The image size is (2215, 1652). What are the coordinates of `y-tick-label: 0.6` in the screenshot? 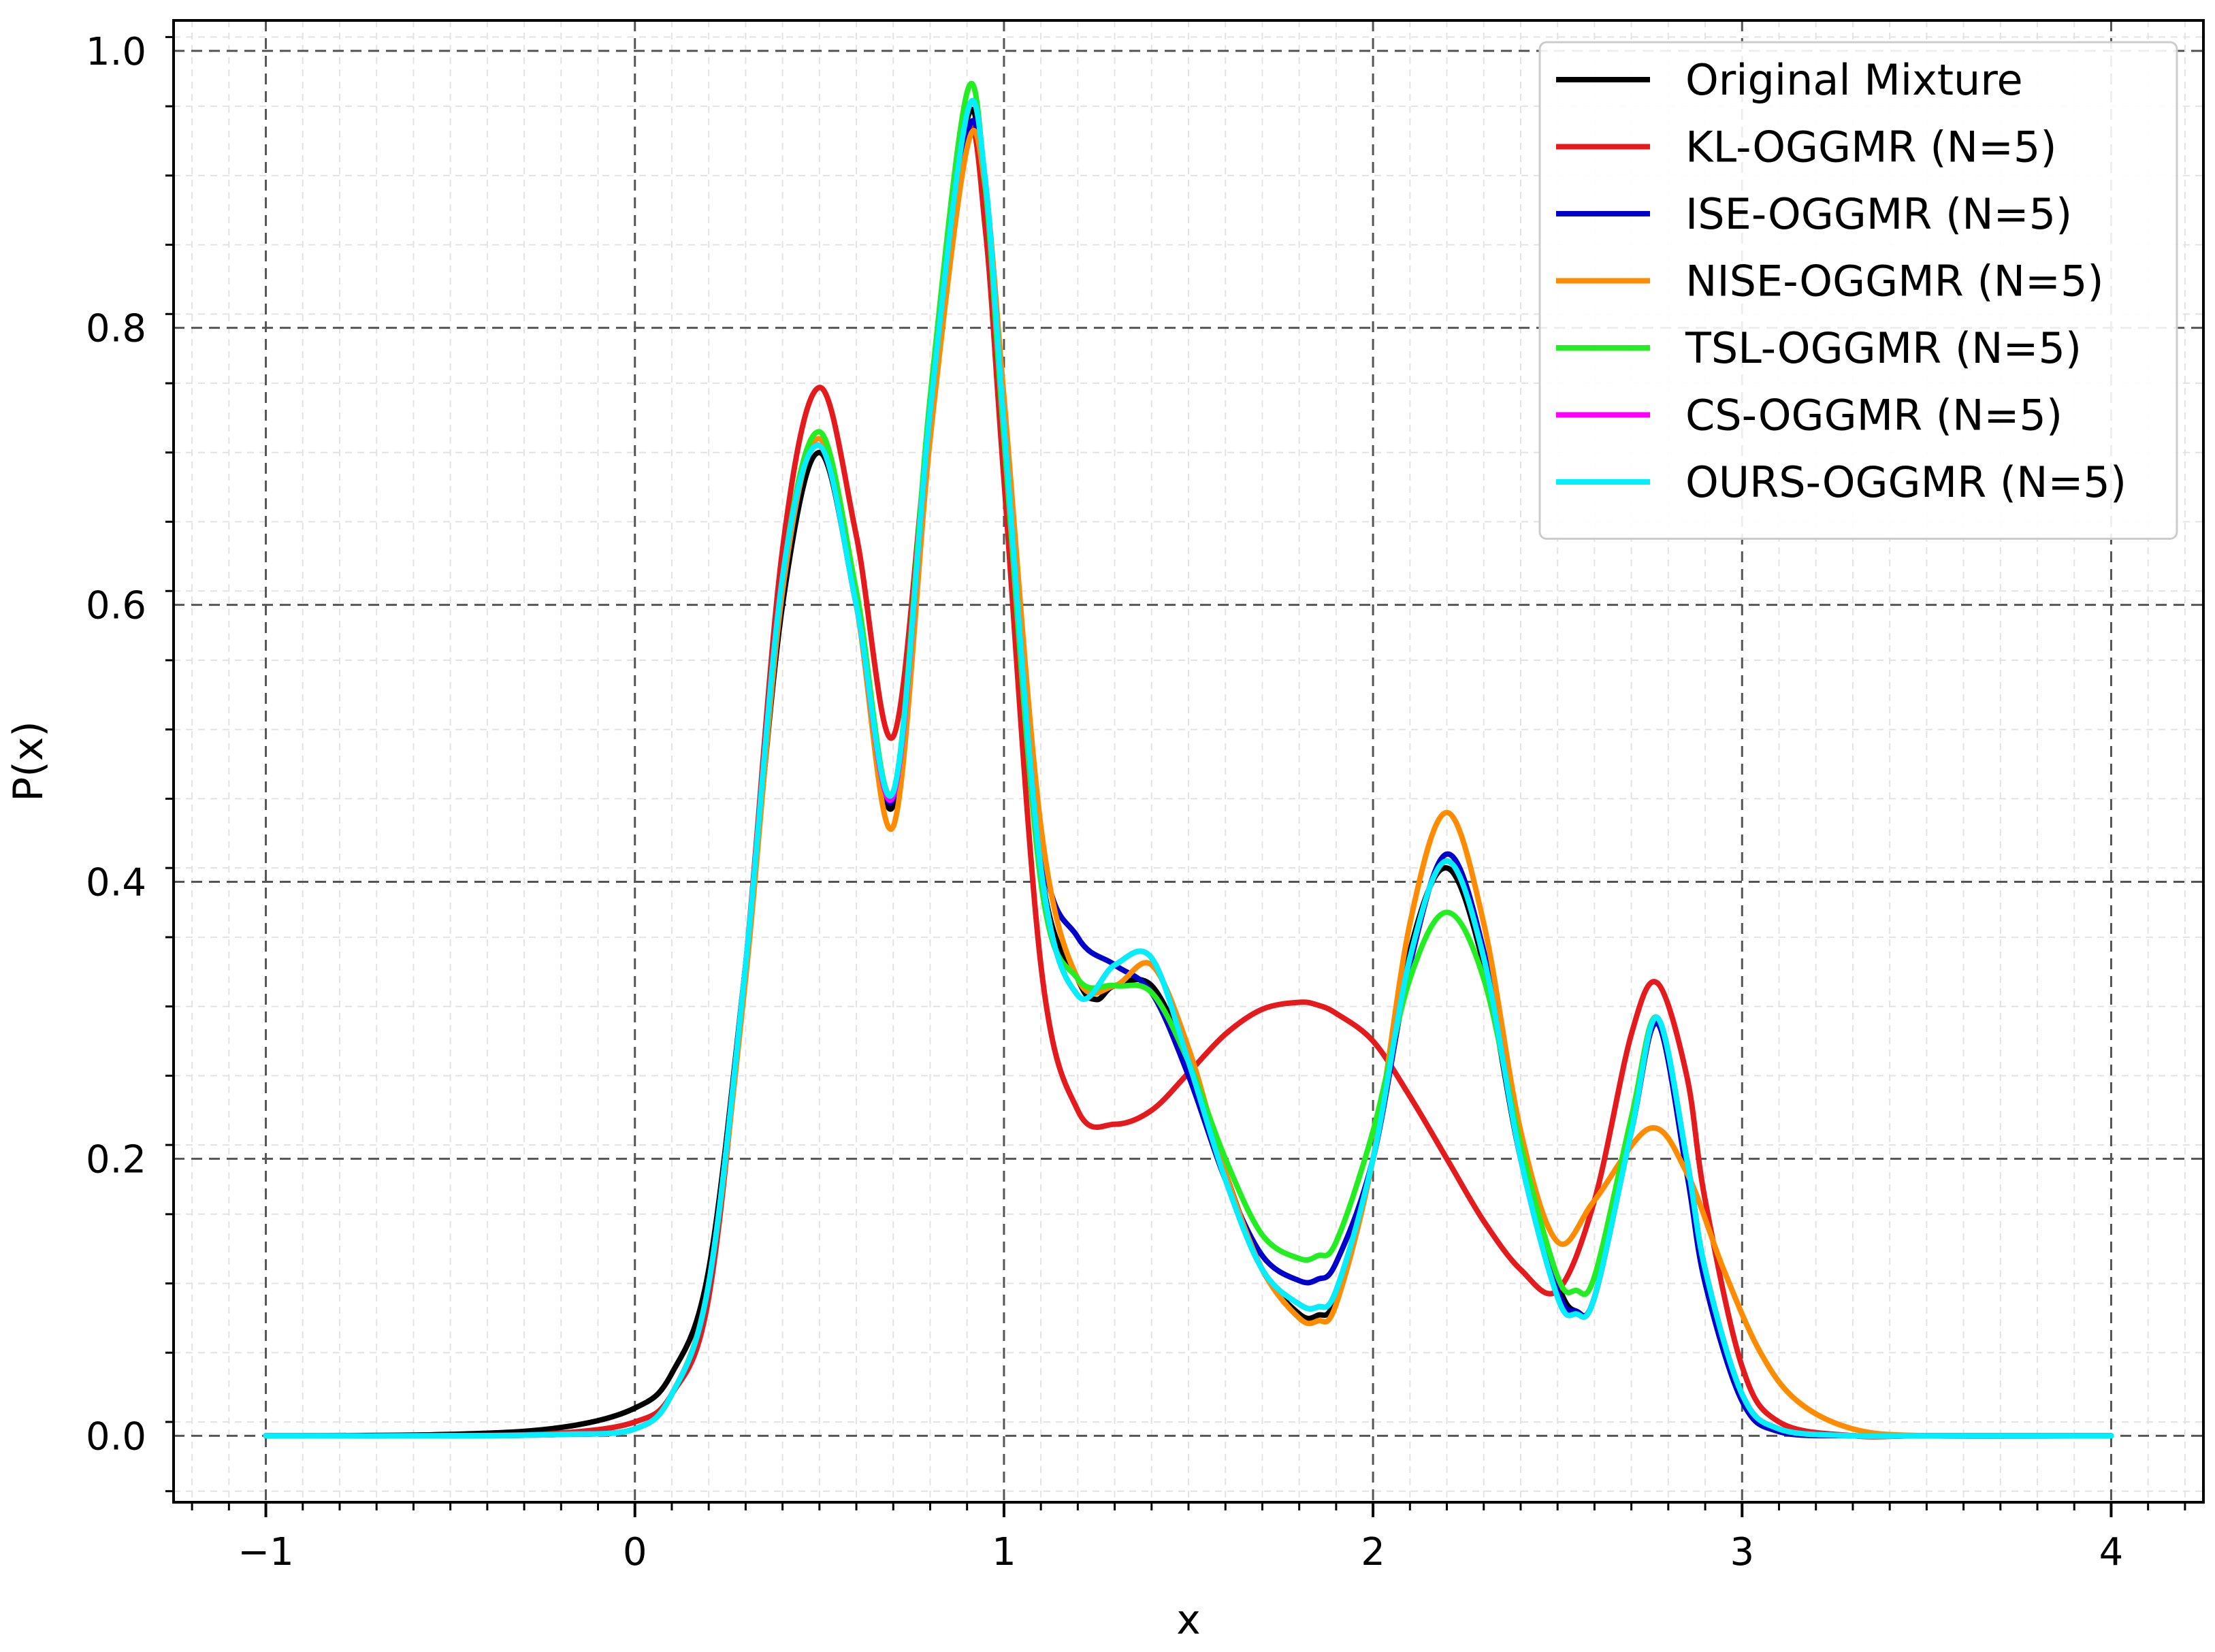 It's located at (116, 606).